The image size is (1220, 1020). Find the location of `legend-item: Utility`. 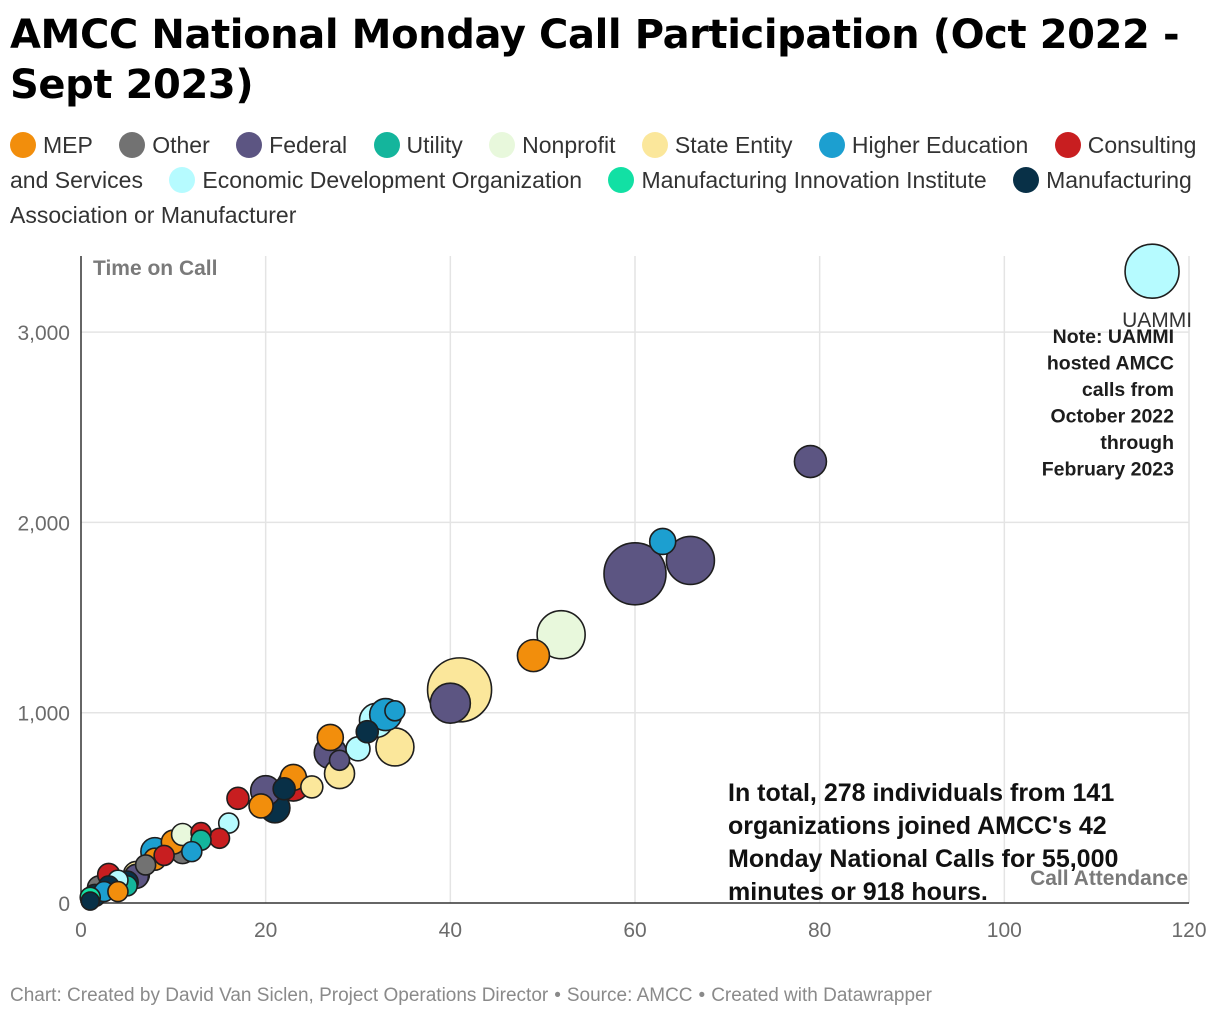

legend-item: Utility is located at coordinates (418, 145).